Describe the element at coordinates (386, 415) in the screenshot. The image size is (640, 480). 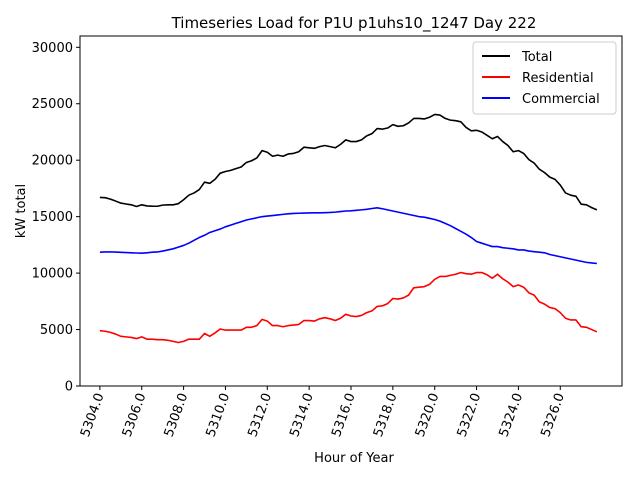
I see `x-tick-label: 5318.0` at that location.